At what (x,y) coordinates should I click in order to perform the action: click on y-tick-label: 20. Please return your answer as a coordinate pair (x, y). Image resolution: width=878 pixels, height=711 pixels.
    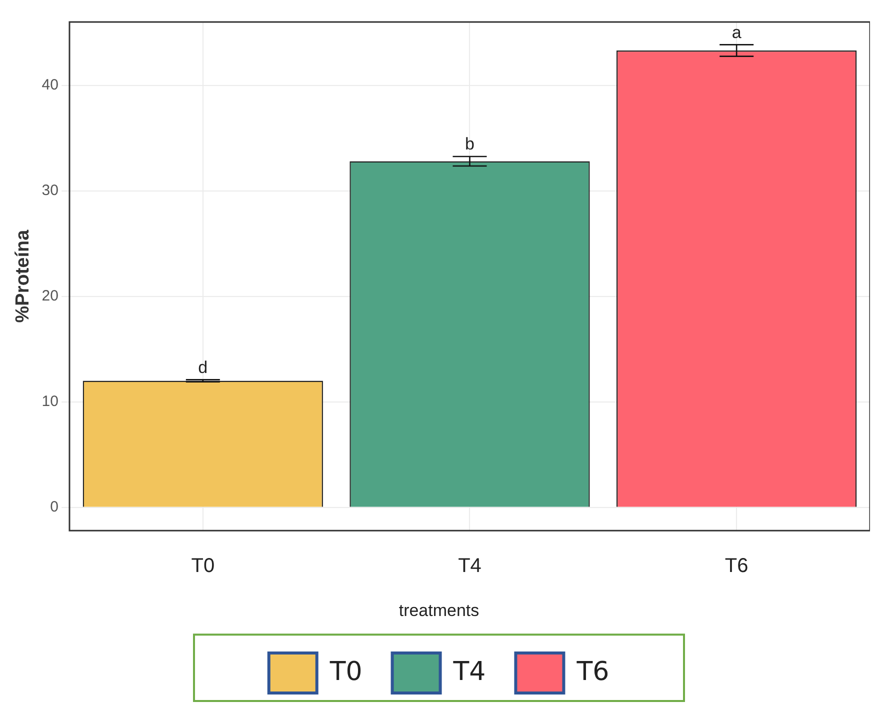
    Looking at the image, I should click on (50, 295).